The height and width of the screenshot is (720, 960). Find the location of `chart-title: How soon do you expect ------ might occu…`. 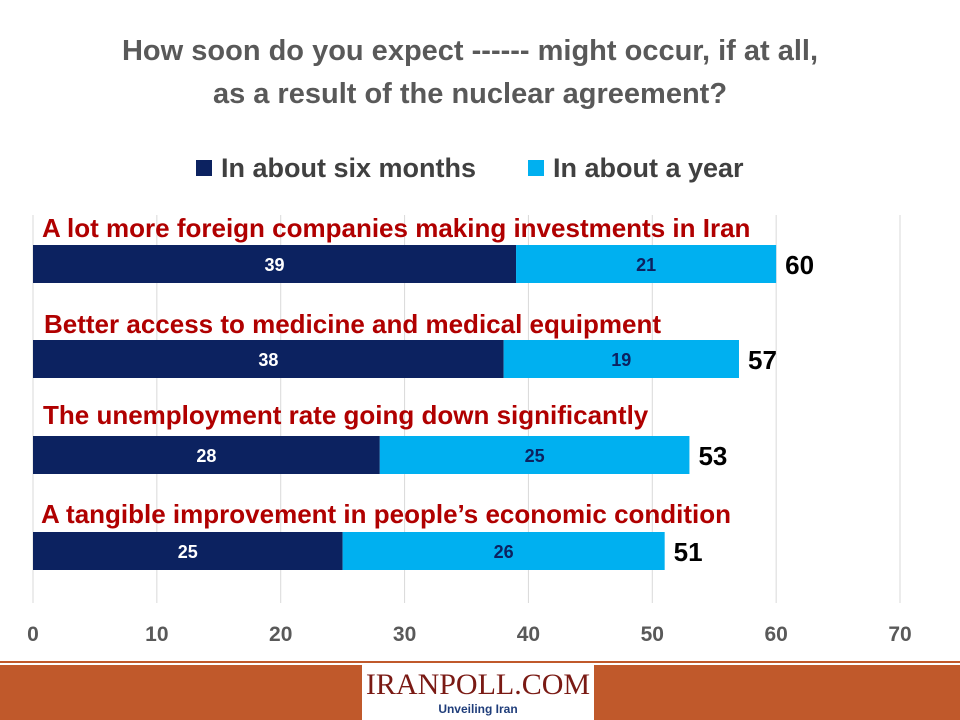

chart-title: How soon do you expect ------ might occu… is located at coordinates (470, 72).